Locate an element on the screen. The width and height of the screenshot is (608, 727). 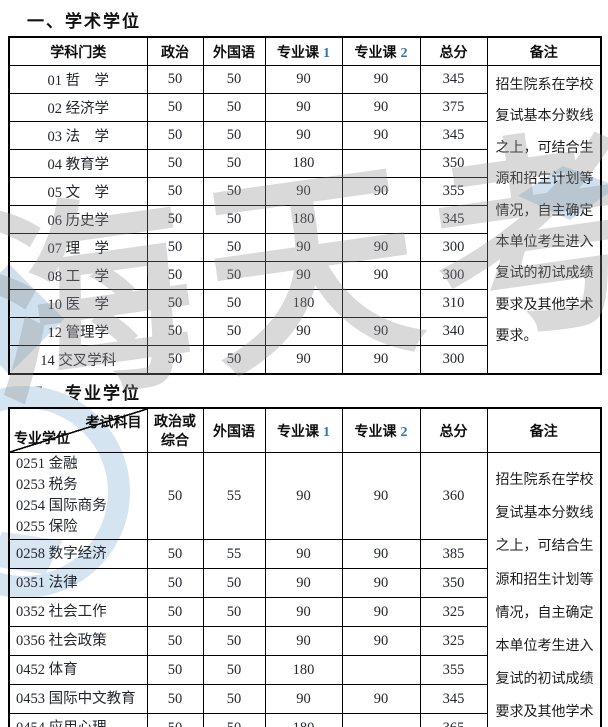
col-header-politics: 政治 is located at coordinates (175, 51).